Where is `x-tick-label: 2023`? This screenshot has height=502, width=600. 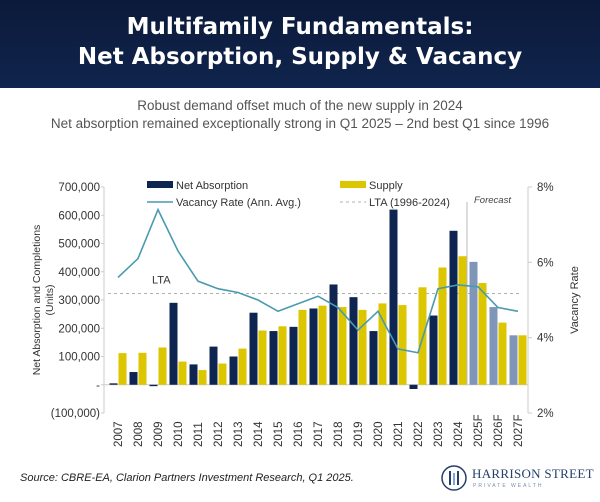 x-tick-label: 2023 is located at coordinates (439, 434).